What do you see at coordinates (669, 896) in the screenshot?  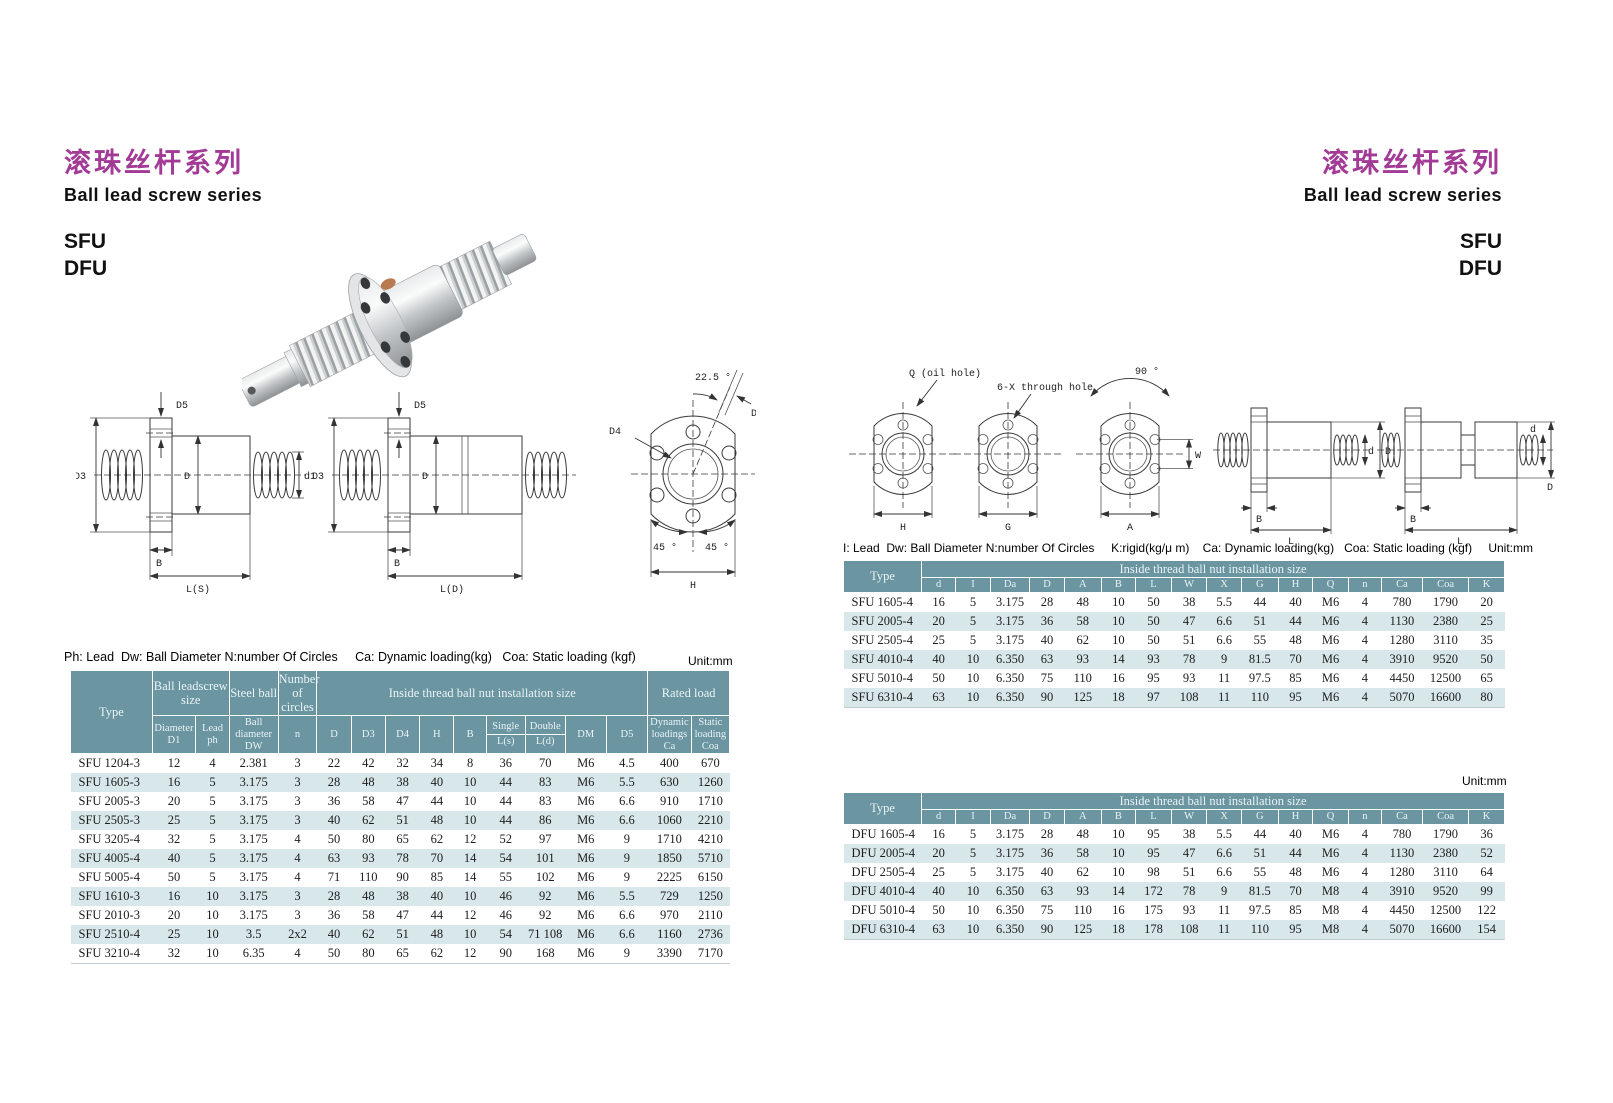 I see `table-cell: 729` at bounding box center [669, 896].